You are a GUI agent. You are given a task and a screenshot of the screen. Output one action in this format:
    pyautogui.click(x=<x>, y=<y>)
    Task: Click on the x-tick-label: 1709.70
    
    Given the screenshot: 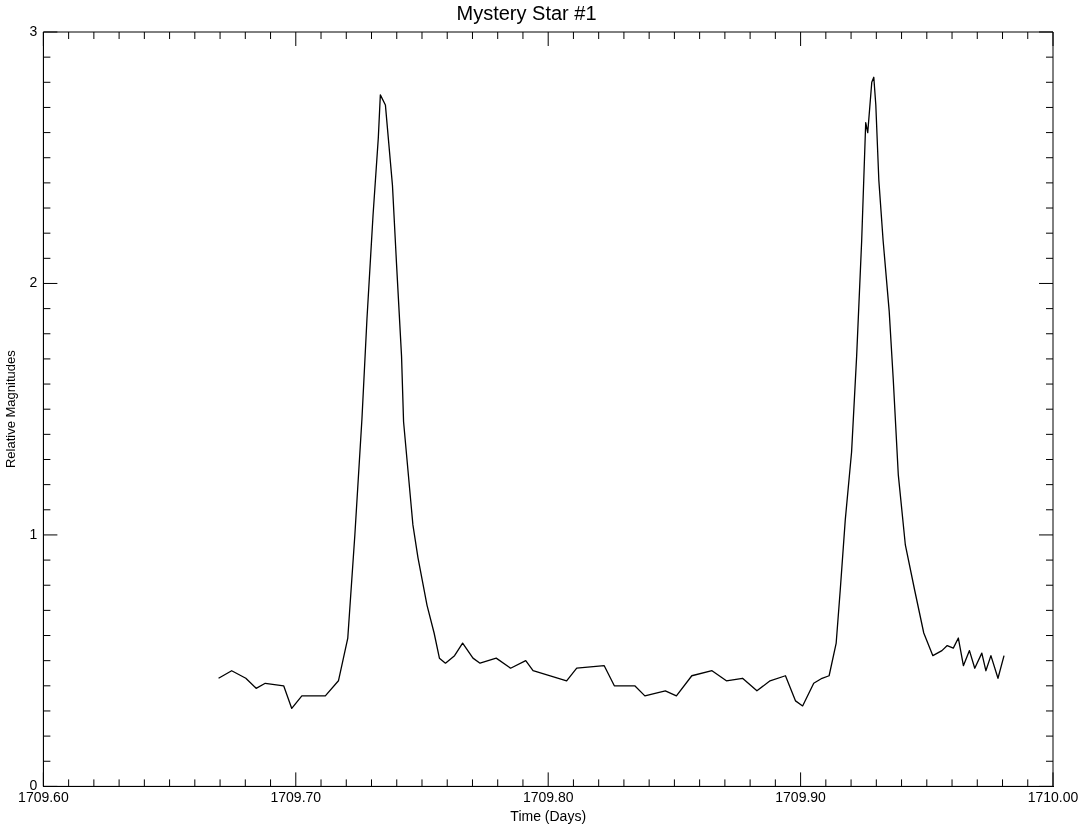 What is the action you would take?
    pyautogui.click(x=296, y=796)
    